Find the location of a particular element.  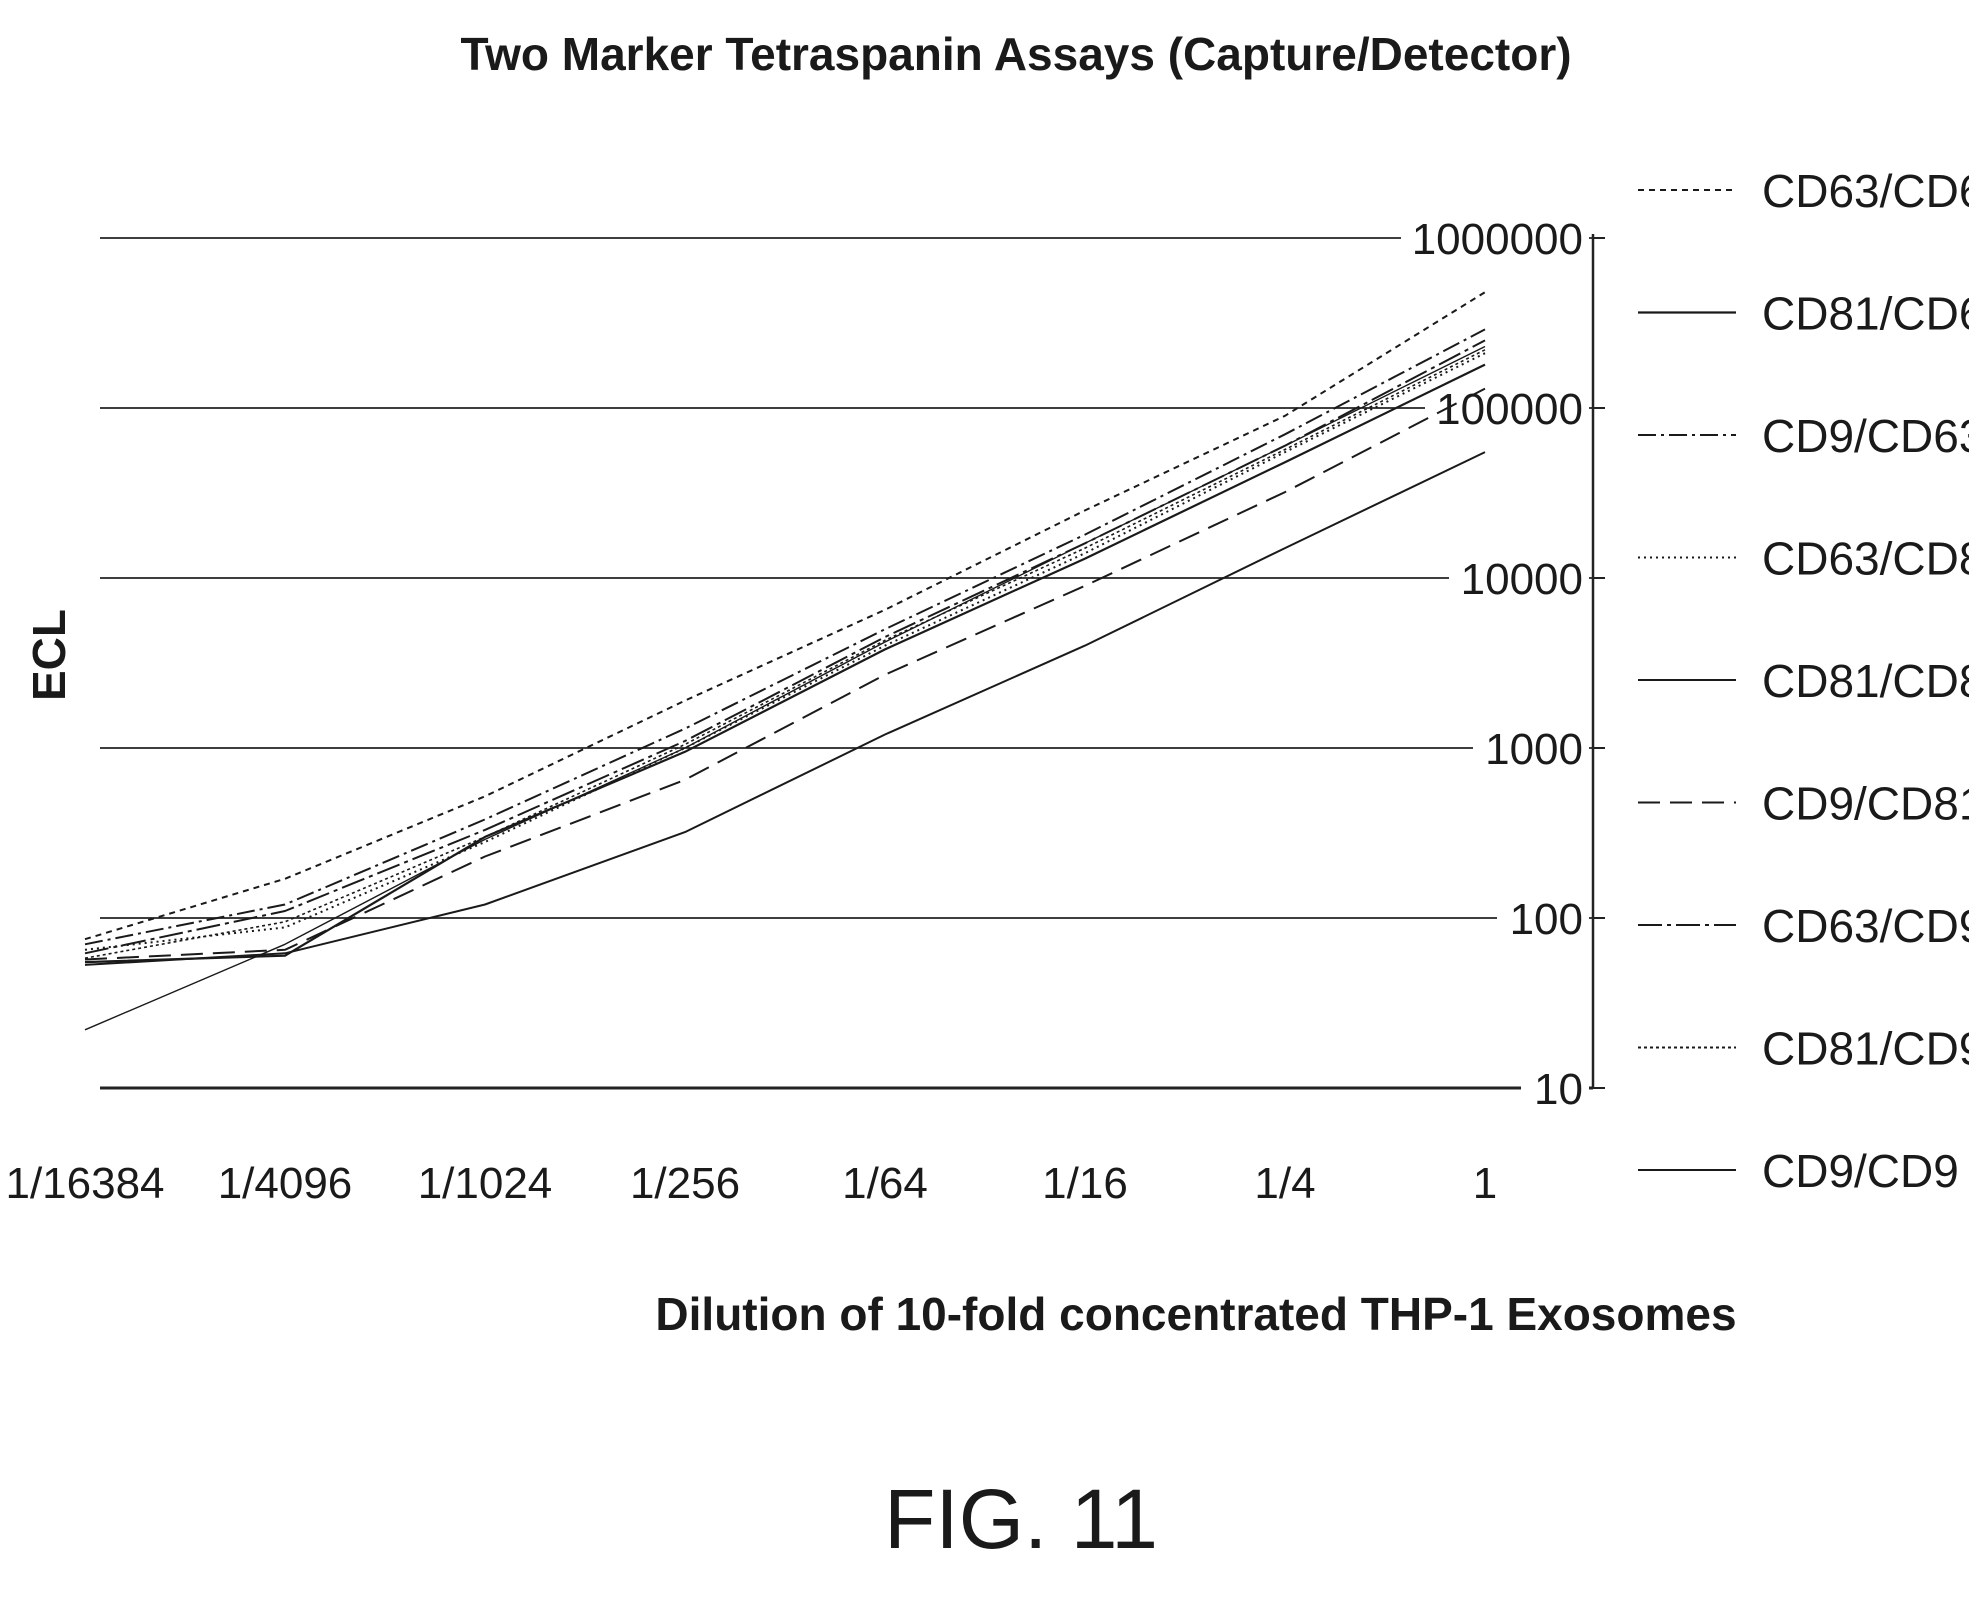

legend-label: CD63/CD9 is located at coordinates (1865, 926).